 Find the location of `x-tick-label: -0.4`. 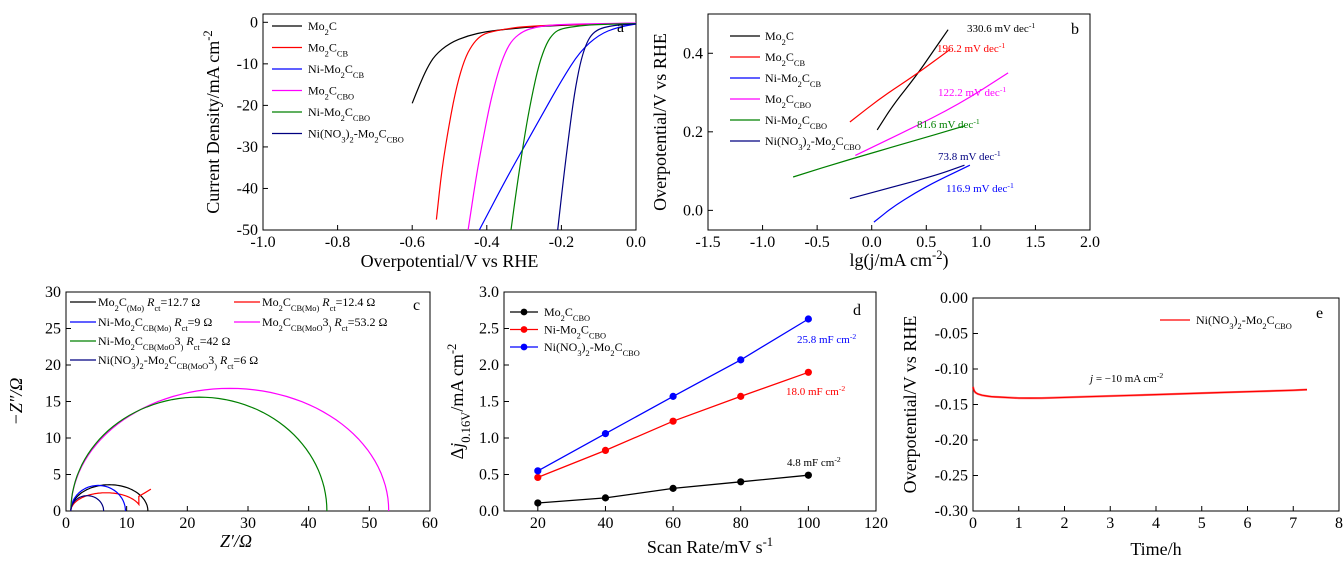

x-tick-label: -0.4 is located at coordinates (486, 242).